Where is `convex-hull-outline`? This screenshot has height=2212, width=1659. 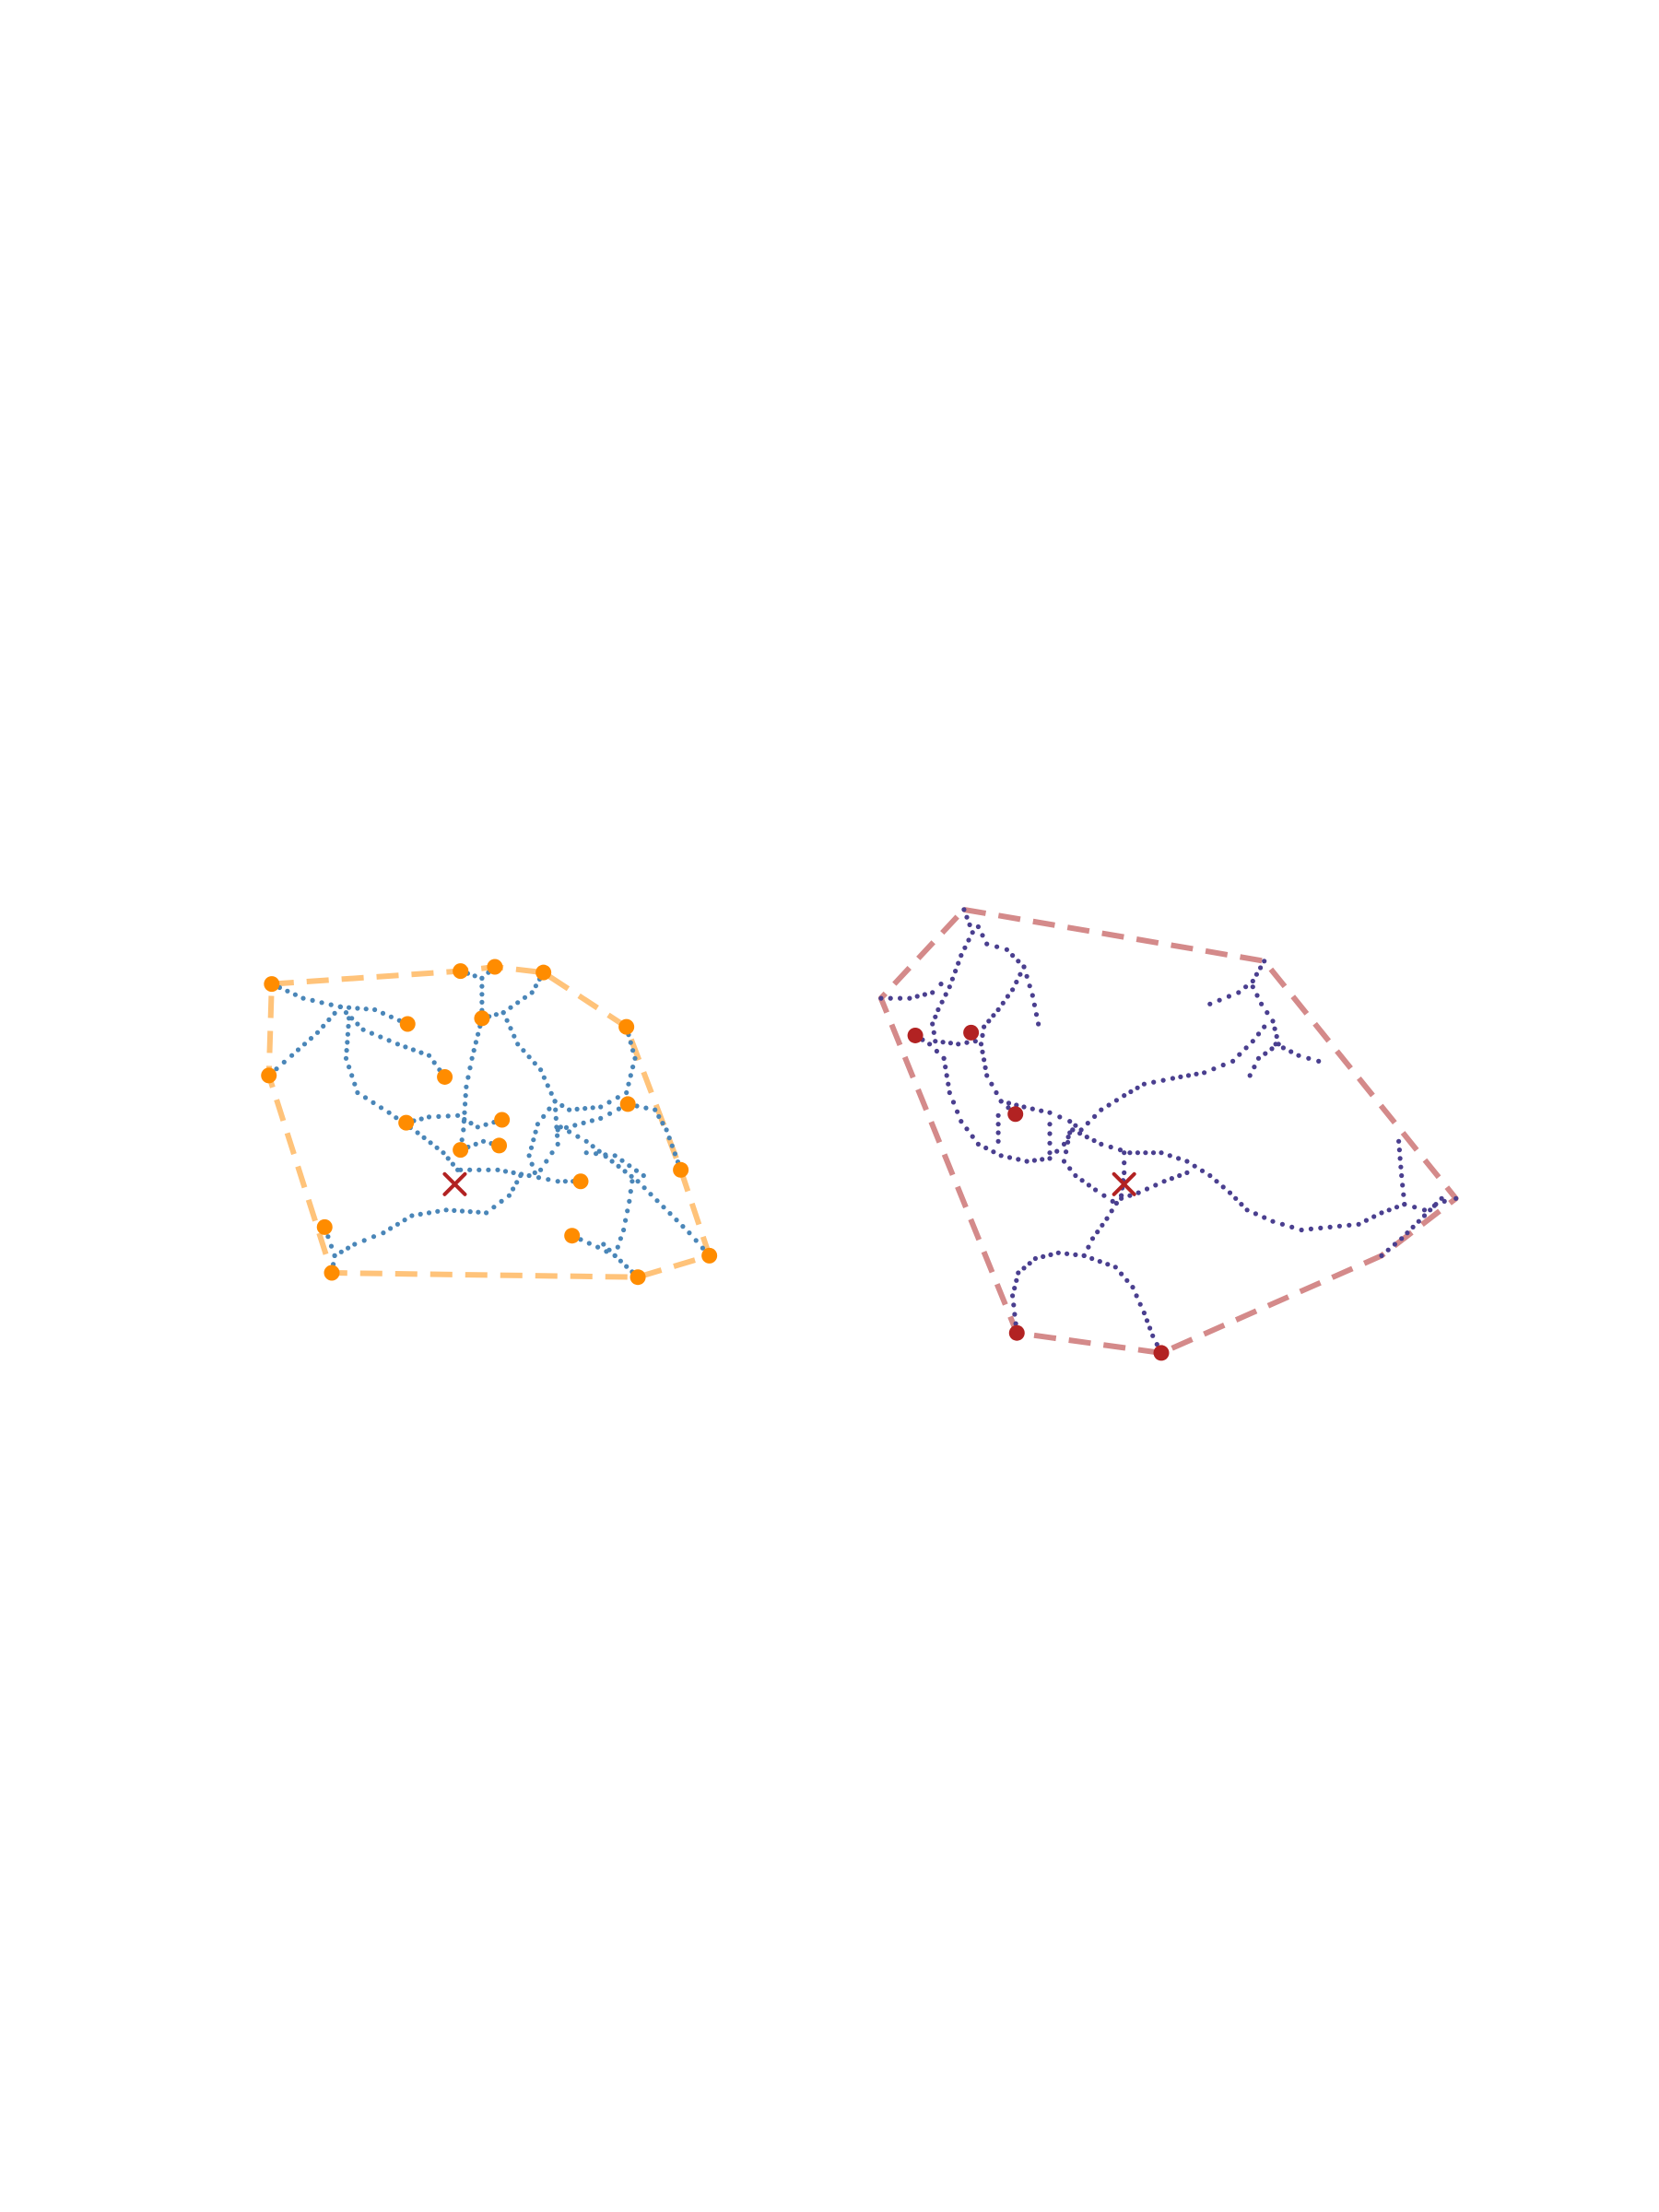 convex-hull-outline is located at coordinates (488, 1121).